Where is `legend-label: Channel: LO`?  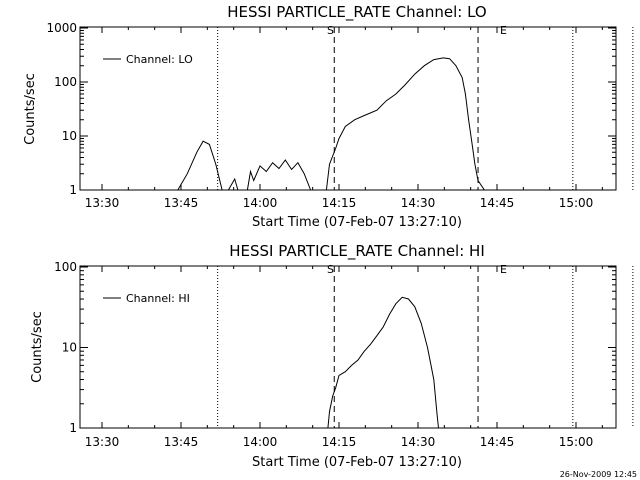 legend-label: Channel: LO is located at coordinates (159, 59).